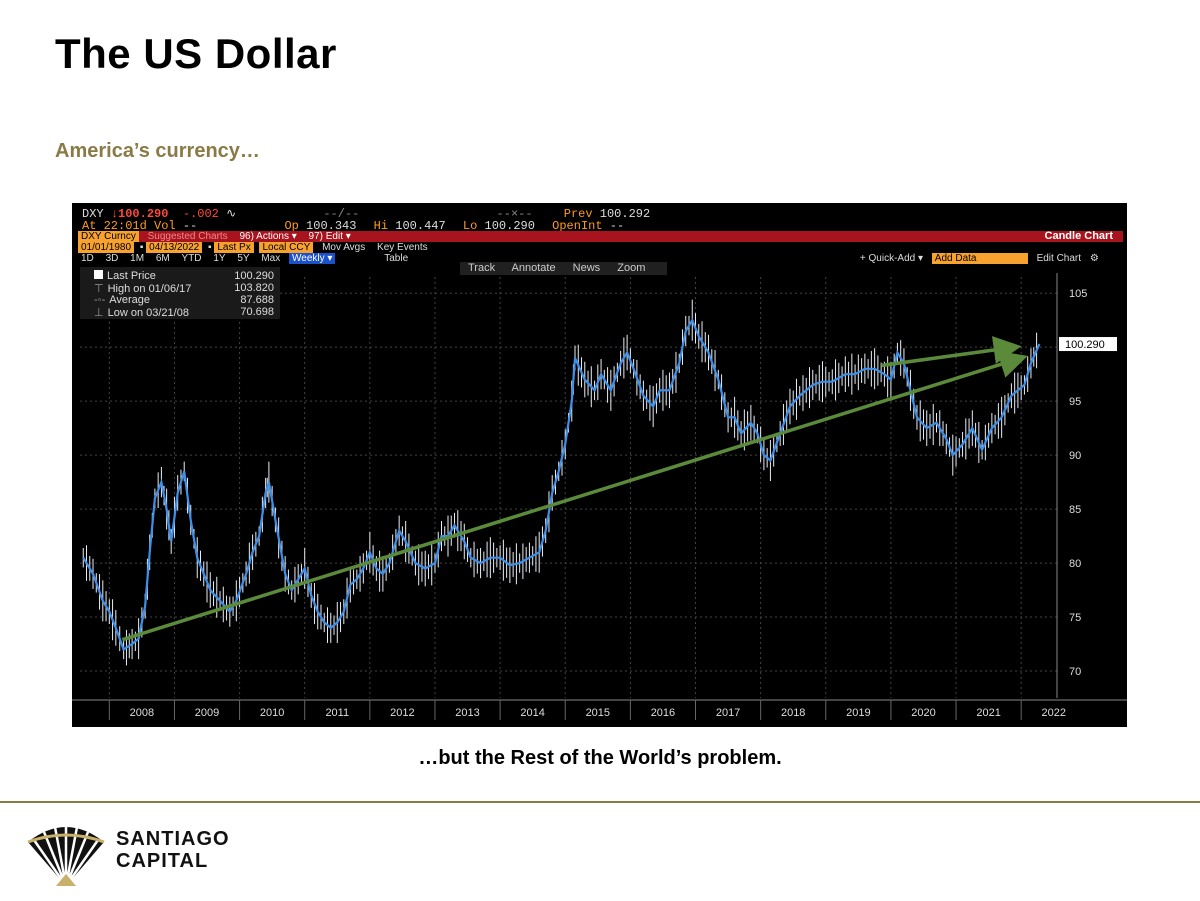 This screenshot has height=901, width=1200. Describe the element at coordinates (142, 713) in the screenshot. I see `x-tick-label: 2008` at that location.